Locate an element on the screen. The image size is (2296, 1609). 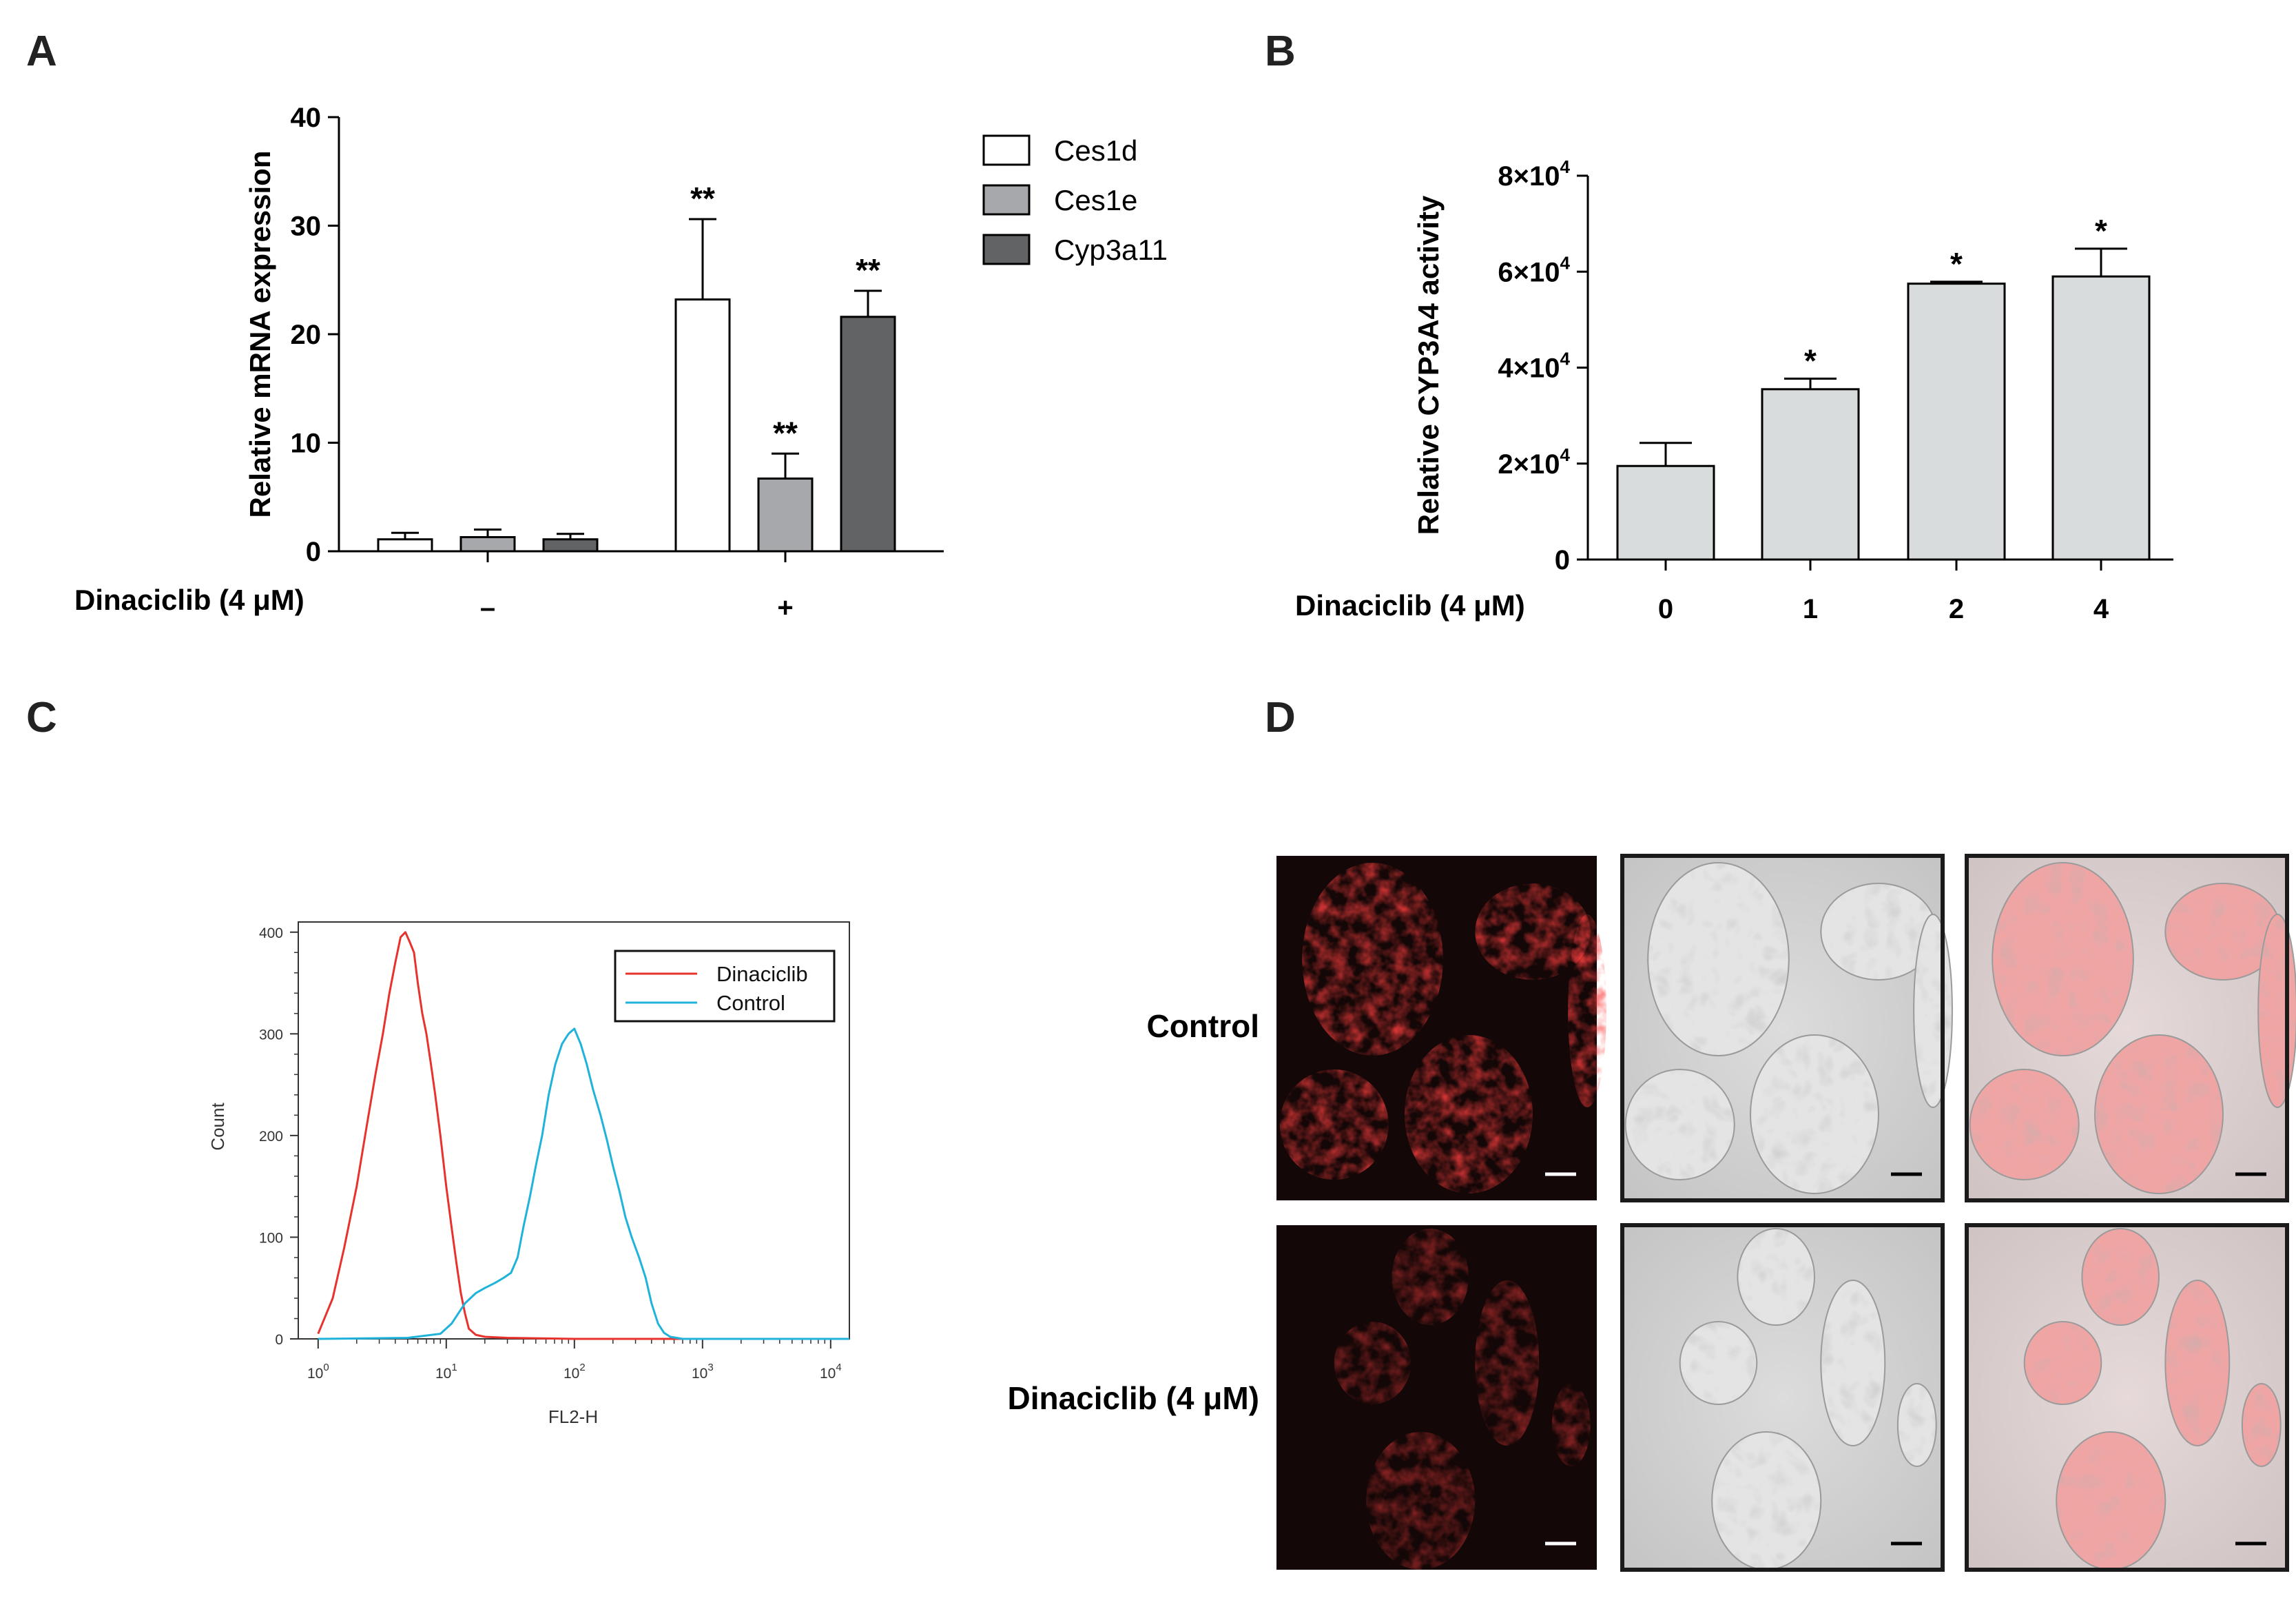
chart-a-ytick-label: 40 is located at coordinates (306, 118).